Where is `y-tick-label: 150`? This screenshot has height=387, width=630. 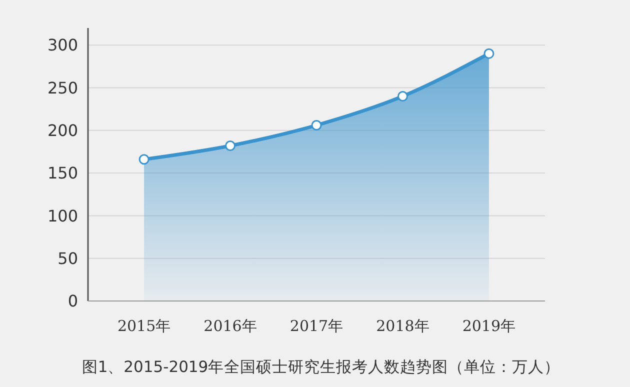 y-tick-label: 150 is located at coordinates (62, 173).